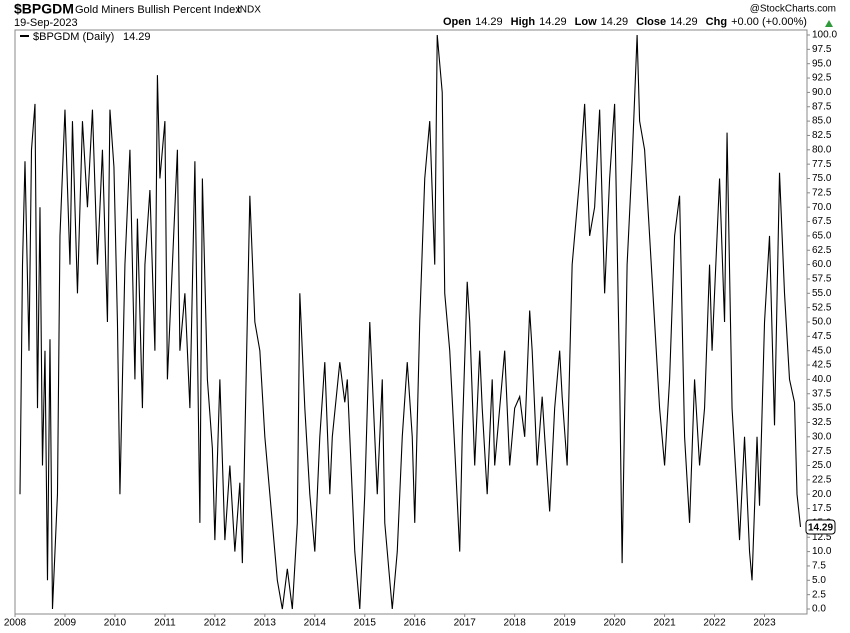 Image resolution: width=850 pixels, height=633 pixels. What do you see at coordinates (822, 49) in the screenshot?
I see `y-tick-label: 97.5` at bounding box center [822, 49].